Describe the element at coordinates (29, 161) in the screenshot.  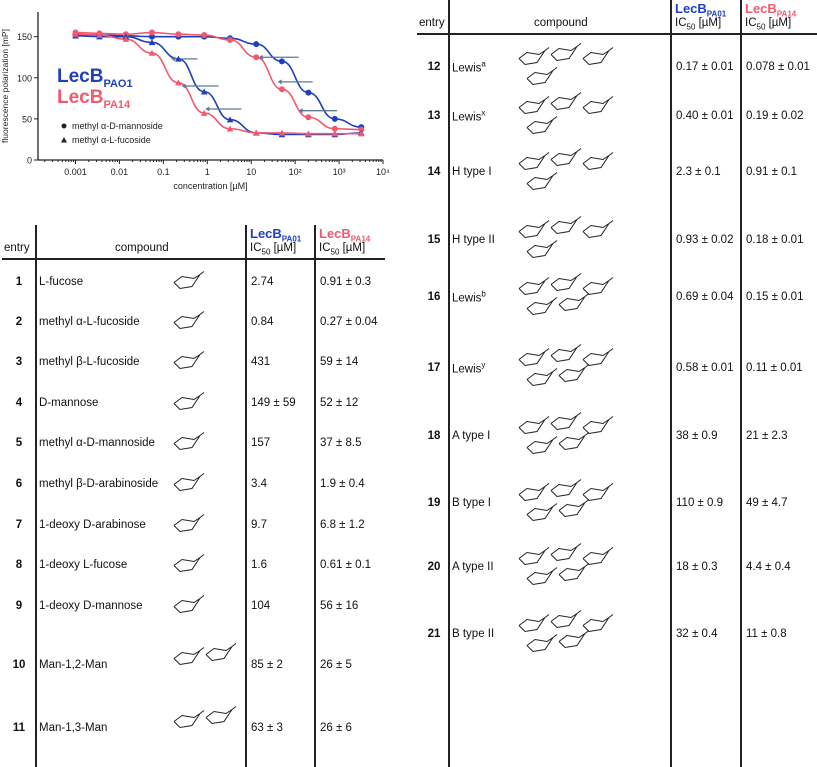
I see `y-tick-label: 0` at that location.